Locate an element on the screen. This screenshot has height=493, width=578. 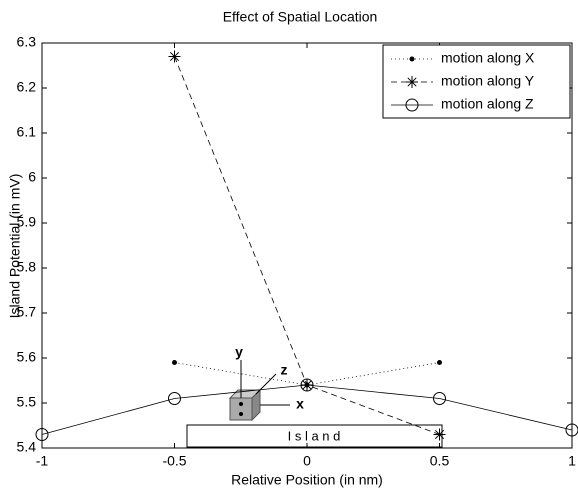
y-axis-label: Island Potential (in mV) is located at coordinates (15, 246).